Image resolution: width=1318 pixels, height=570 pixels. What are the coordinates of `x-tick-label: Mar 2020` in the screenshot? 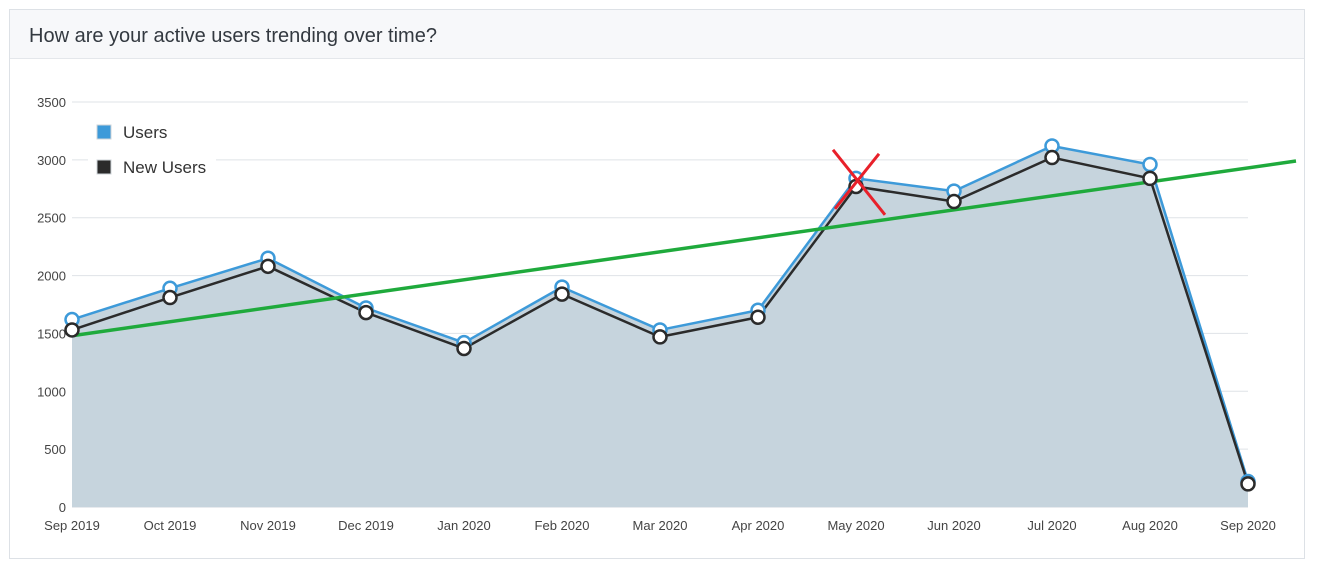 It's located at (660, 525).